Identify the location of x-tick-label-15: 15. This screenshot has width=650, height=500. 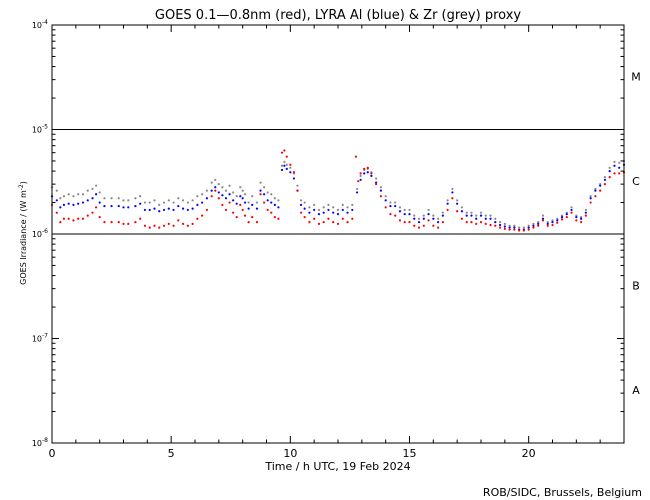
(410, 453).